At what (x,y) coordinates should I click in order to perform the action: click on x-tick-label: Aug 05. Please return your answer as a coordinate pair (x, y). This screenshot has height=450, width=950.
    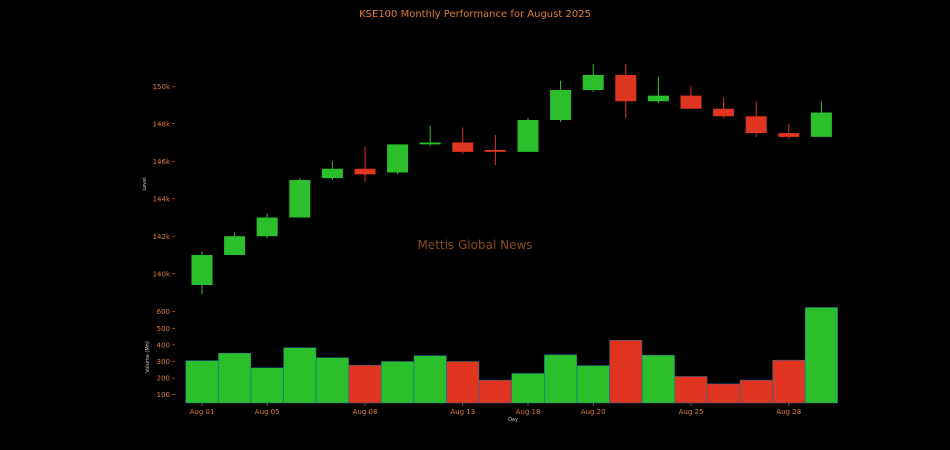
    Looking at the image, I should click on (267, 412).